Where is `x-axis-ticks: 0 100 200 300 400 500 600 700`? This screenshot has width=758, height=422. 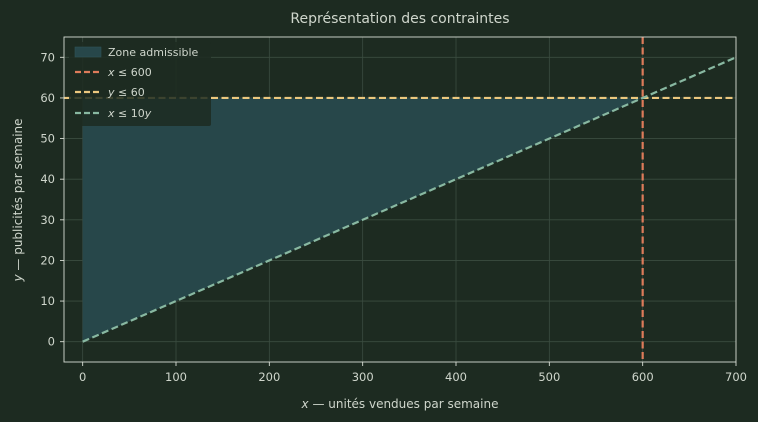
x-axis-ticks: 0 100 200 300 400 500 600 700 is located at coordinates (413, 373).